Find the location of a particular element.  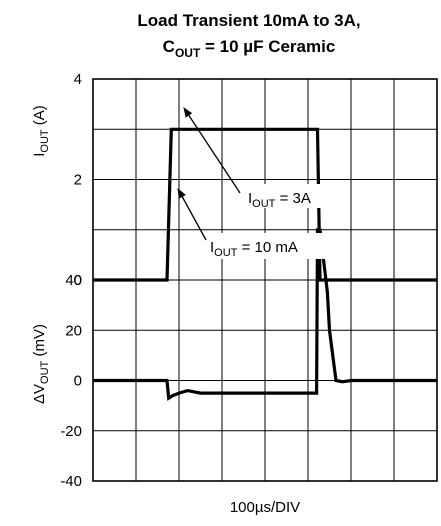

ytick-label-voltage: -40 is located at coordinates (71, 481).